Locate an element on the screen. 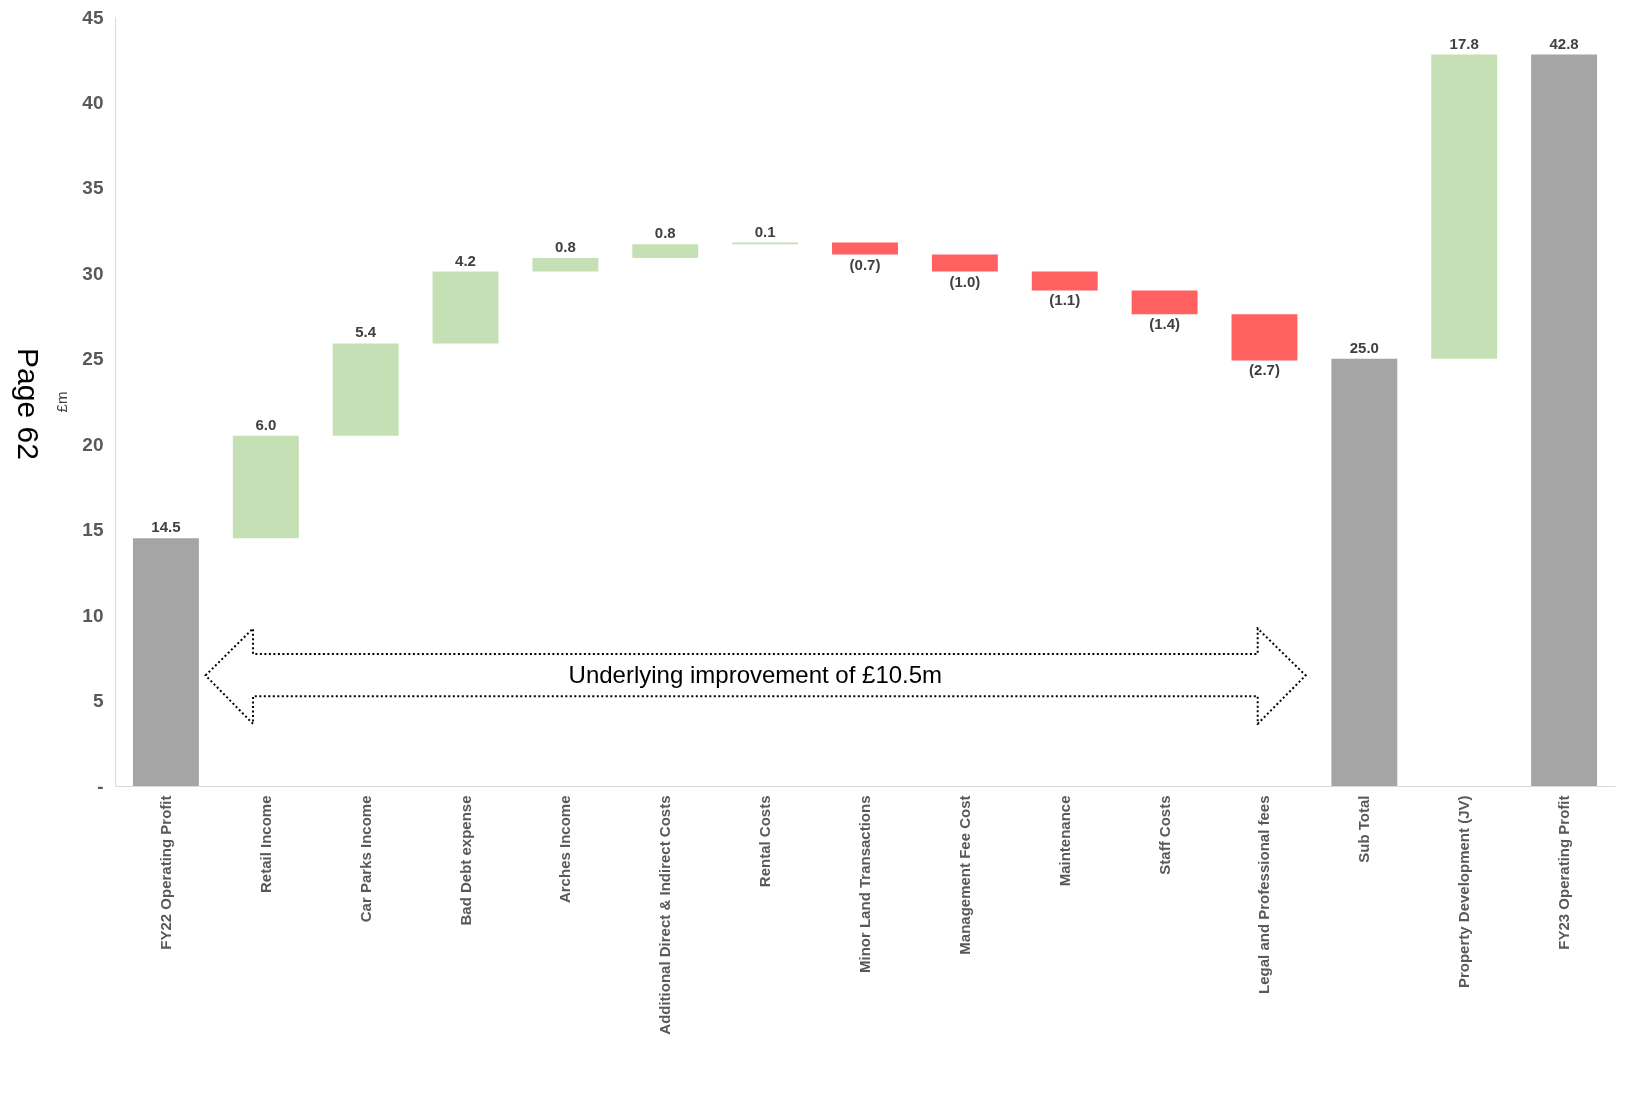 The width and height of the screenshot is (1626, 1095). data-label: 0.1 is located at coordinates (765, 231).